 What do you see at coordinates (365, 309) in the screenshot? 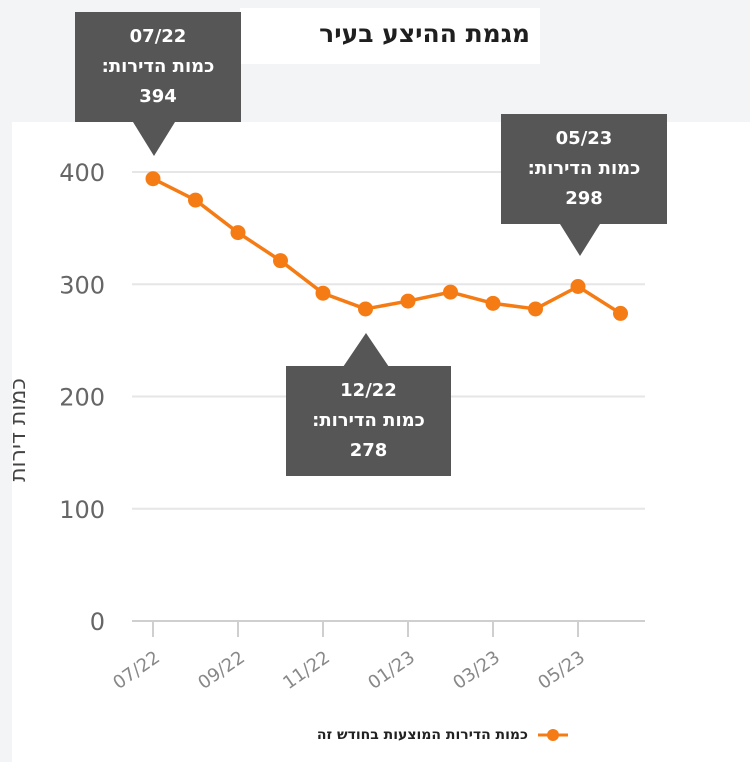
I see `data-point-12/22` at bounding box center [365, 309].